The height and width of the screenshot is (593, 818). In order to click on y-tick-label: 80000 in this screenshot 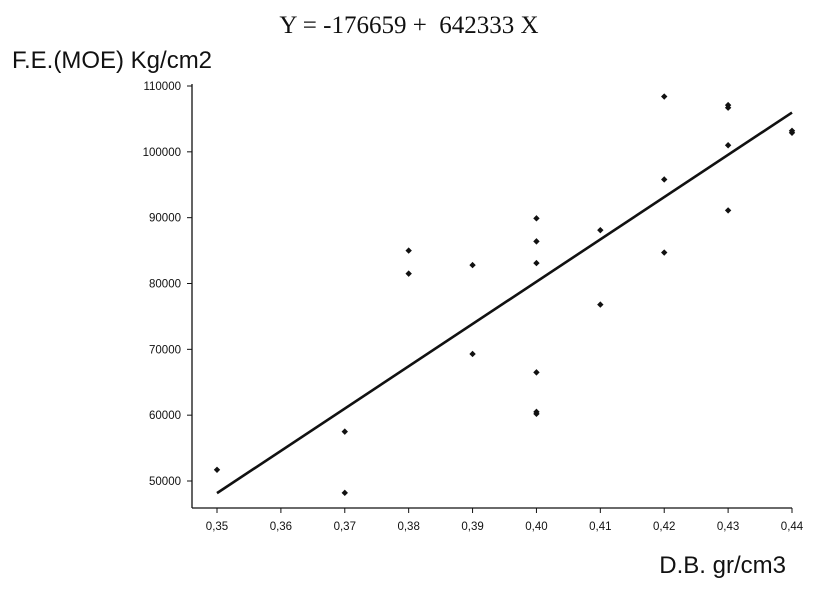, I will do `click(165, 285)`.